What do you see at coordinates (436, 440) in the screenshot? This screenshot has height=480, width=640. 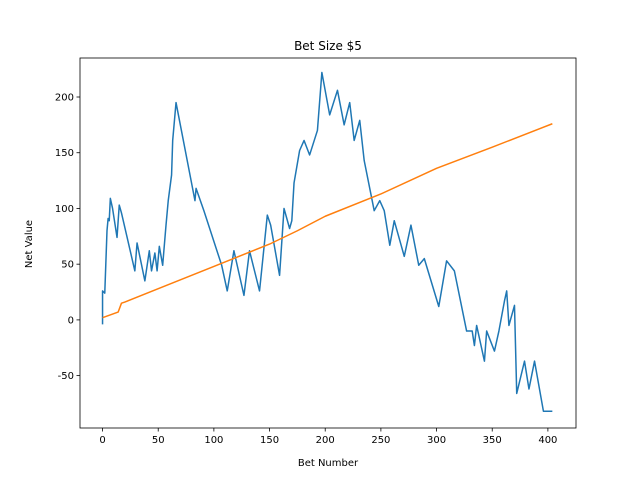 I see `x-tick-label: 300` at bounding box center [436, 440].